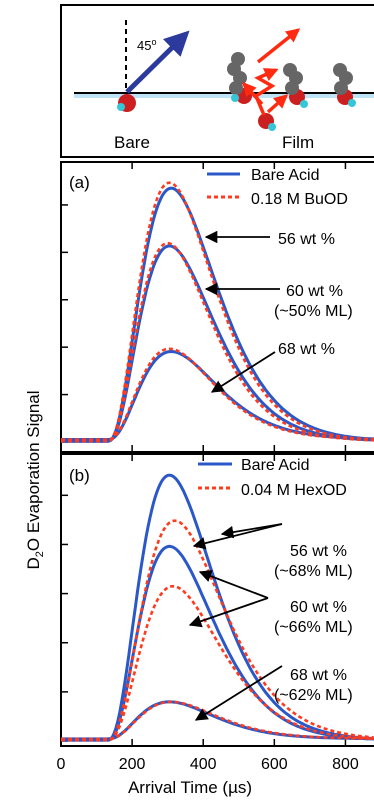 The image size is (374, 801). I want to click on annot-a-60: 60 wt %, so click(314, 291).